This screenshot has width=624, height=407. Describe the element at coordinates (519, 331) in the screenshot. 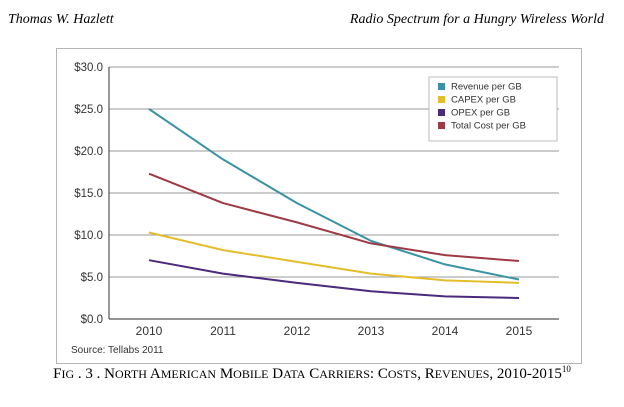

I see `x-tick-label: 2015` at that location.